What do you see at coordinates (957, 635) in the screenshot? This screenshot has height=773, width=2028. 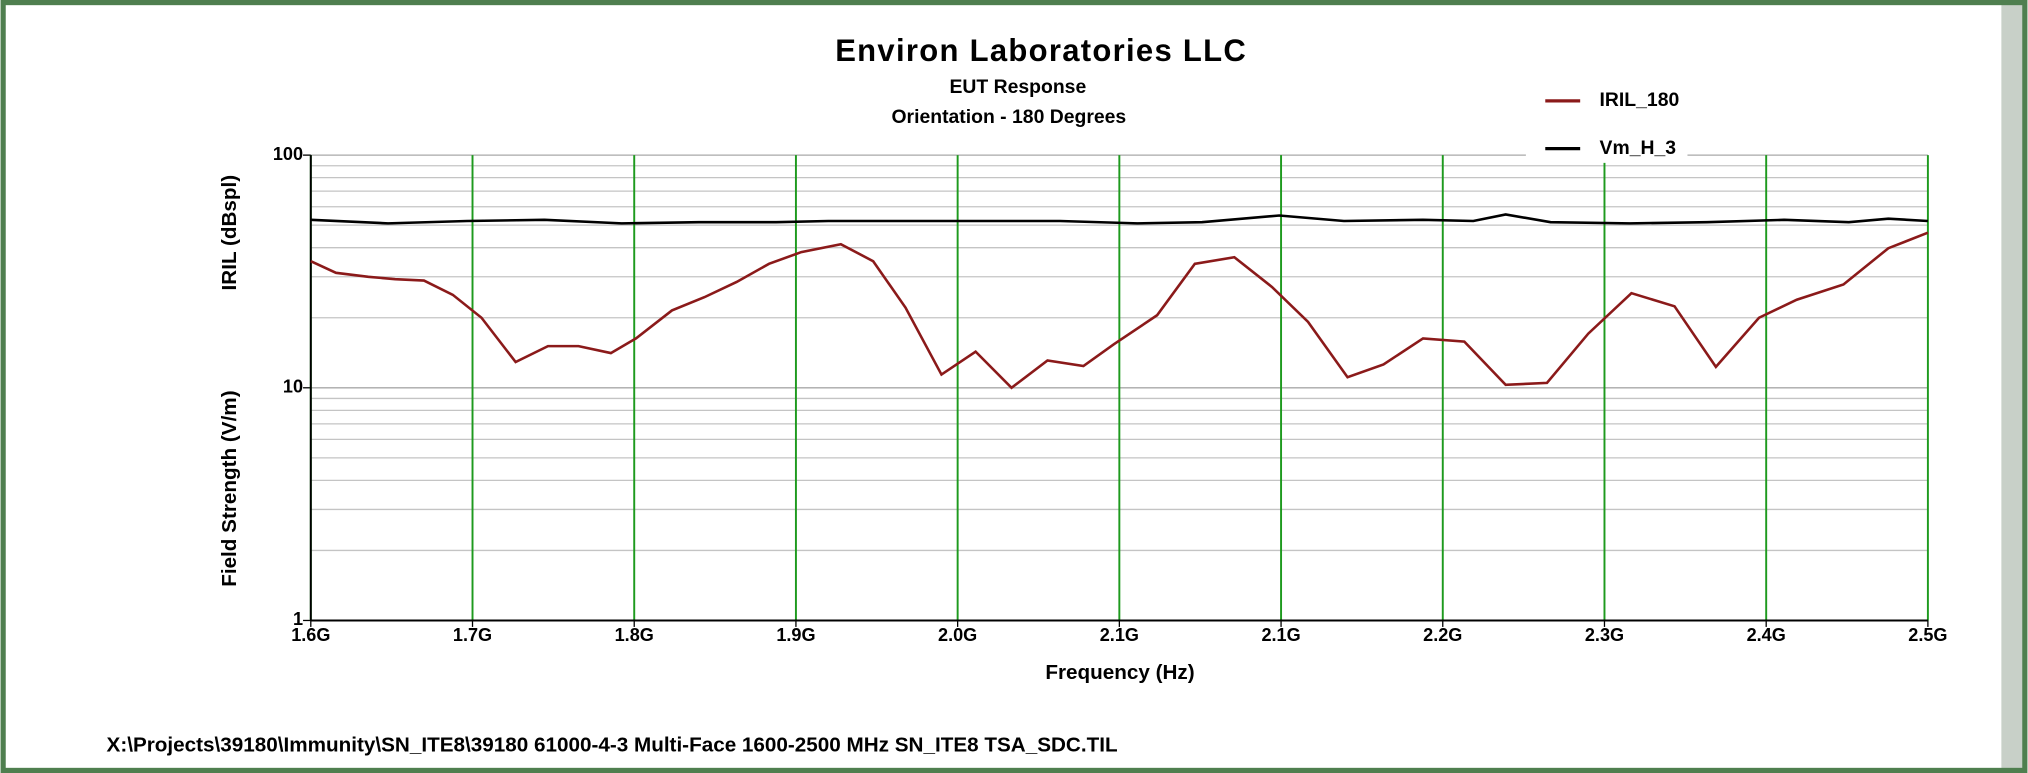 I see `x-tick-label: 2.0G` at bounding box center [957, 635].